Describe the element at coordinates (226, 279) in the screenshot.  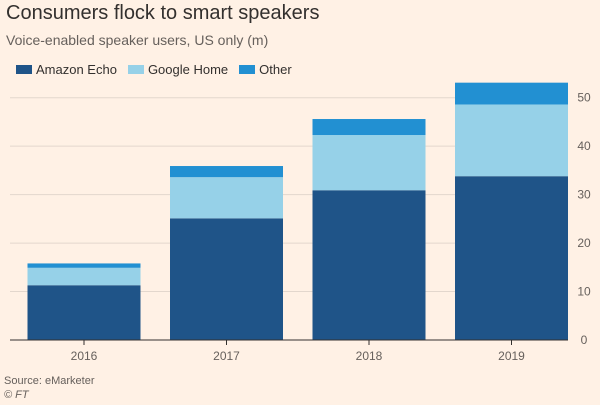
I see `bar-amazon-echo-2017` at that location.